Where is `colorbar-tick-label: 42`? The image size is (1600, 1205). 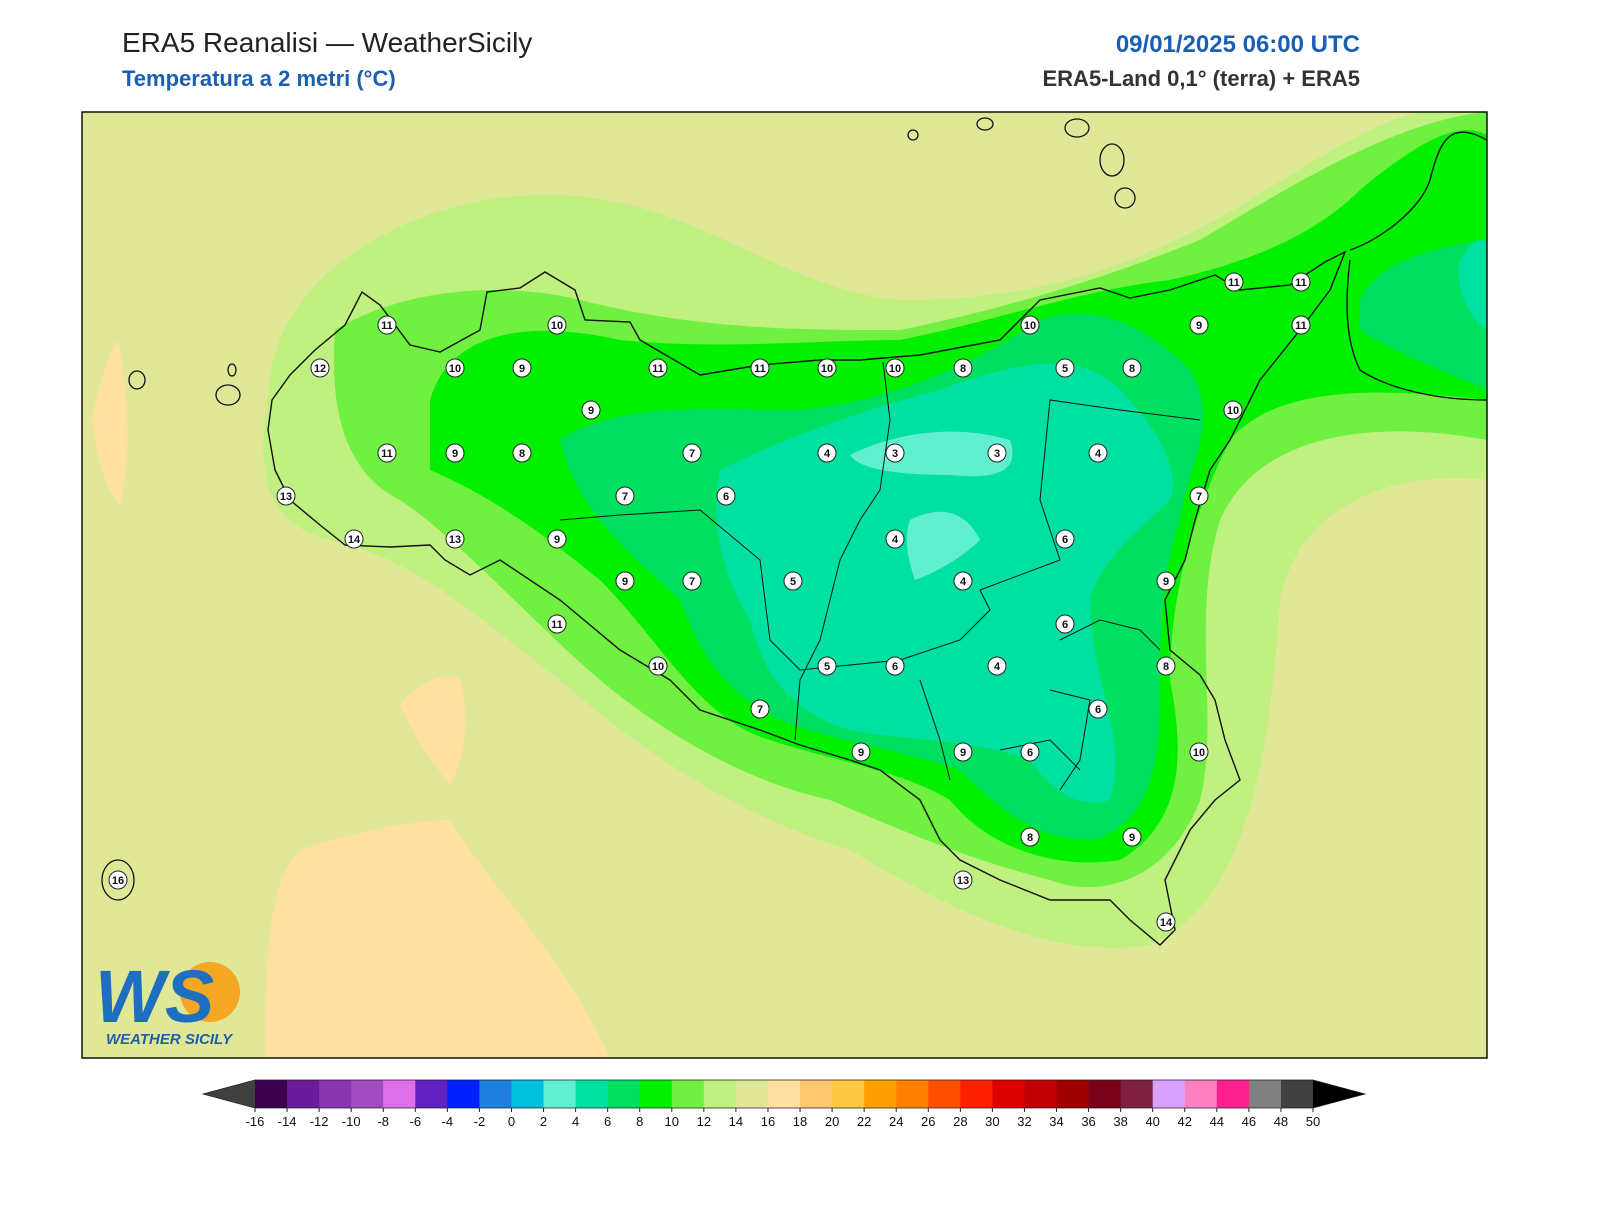
colorbar-tick-label: 42 is located at coordinates (1185, 1121).